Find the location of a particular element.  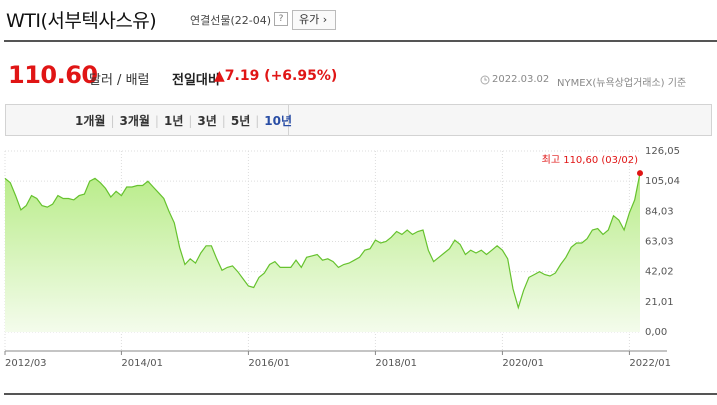

tab: 5년 is located at coordinates (240, 121).